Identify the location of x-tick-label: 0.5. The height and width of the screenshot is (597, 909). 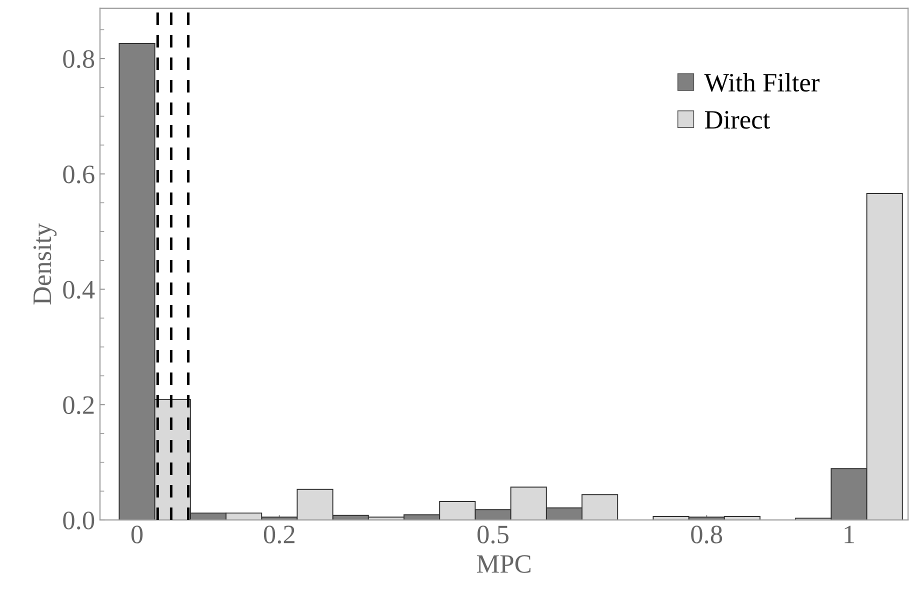
(493, 535).